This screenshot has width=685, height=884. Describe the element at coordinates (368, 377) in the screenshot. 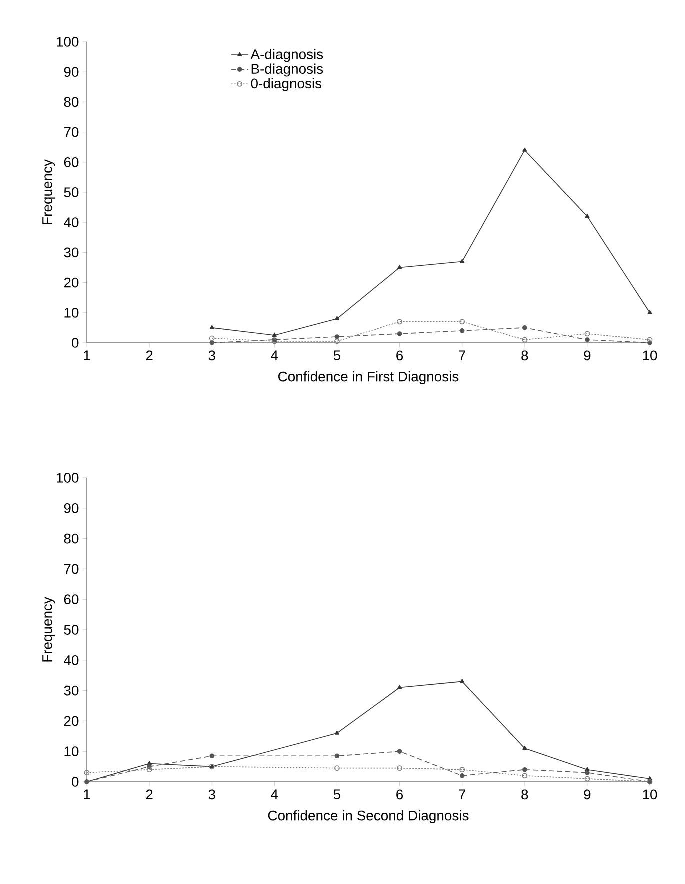

I see `x-axis-title: Confidence in First Diagnosis` at that location.